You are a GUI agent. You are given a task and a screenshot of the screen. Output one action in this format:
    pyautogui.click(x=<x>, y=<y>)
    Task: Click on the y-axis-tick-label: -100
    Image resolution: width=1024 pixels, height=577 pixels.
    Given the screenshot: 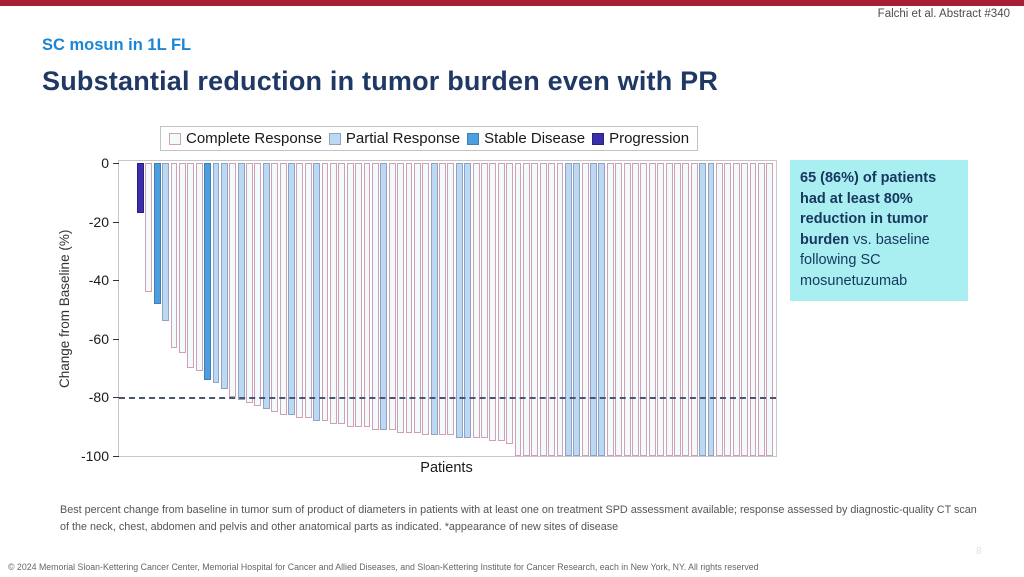 What is the action you would take?
    pyautogui.click(x=94, y=456)
    